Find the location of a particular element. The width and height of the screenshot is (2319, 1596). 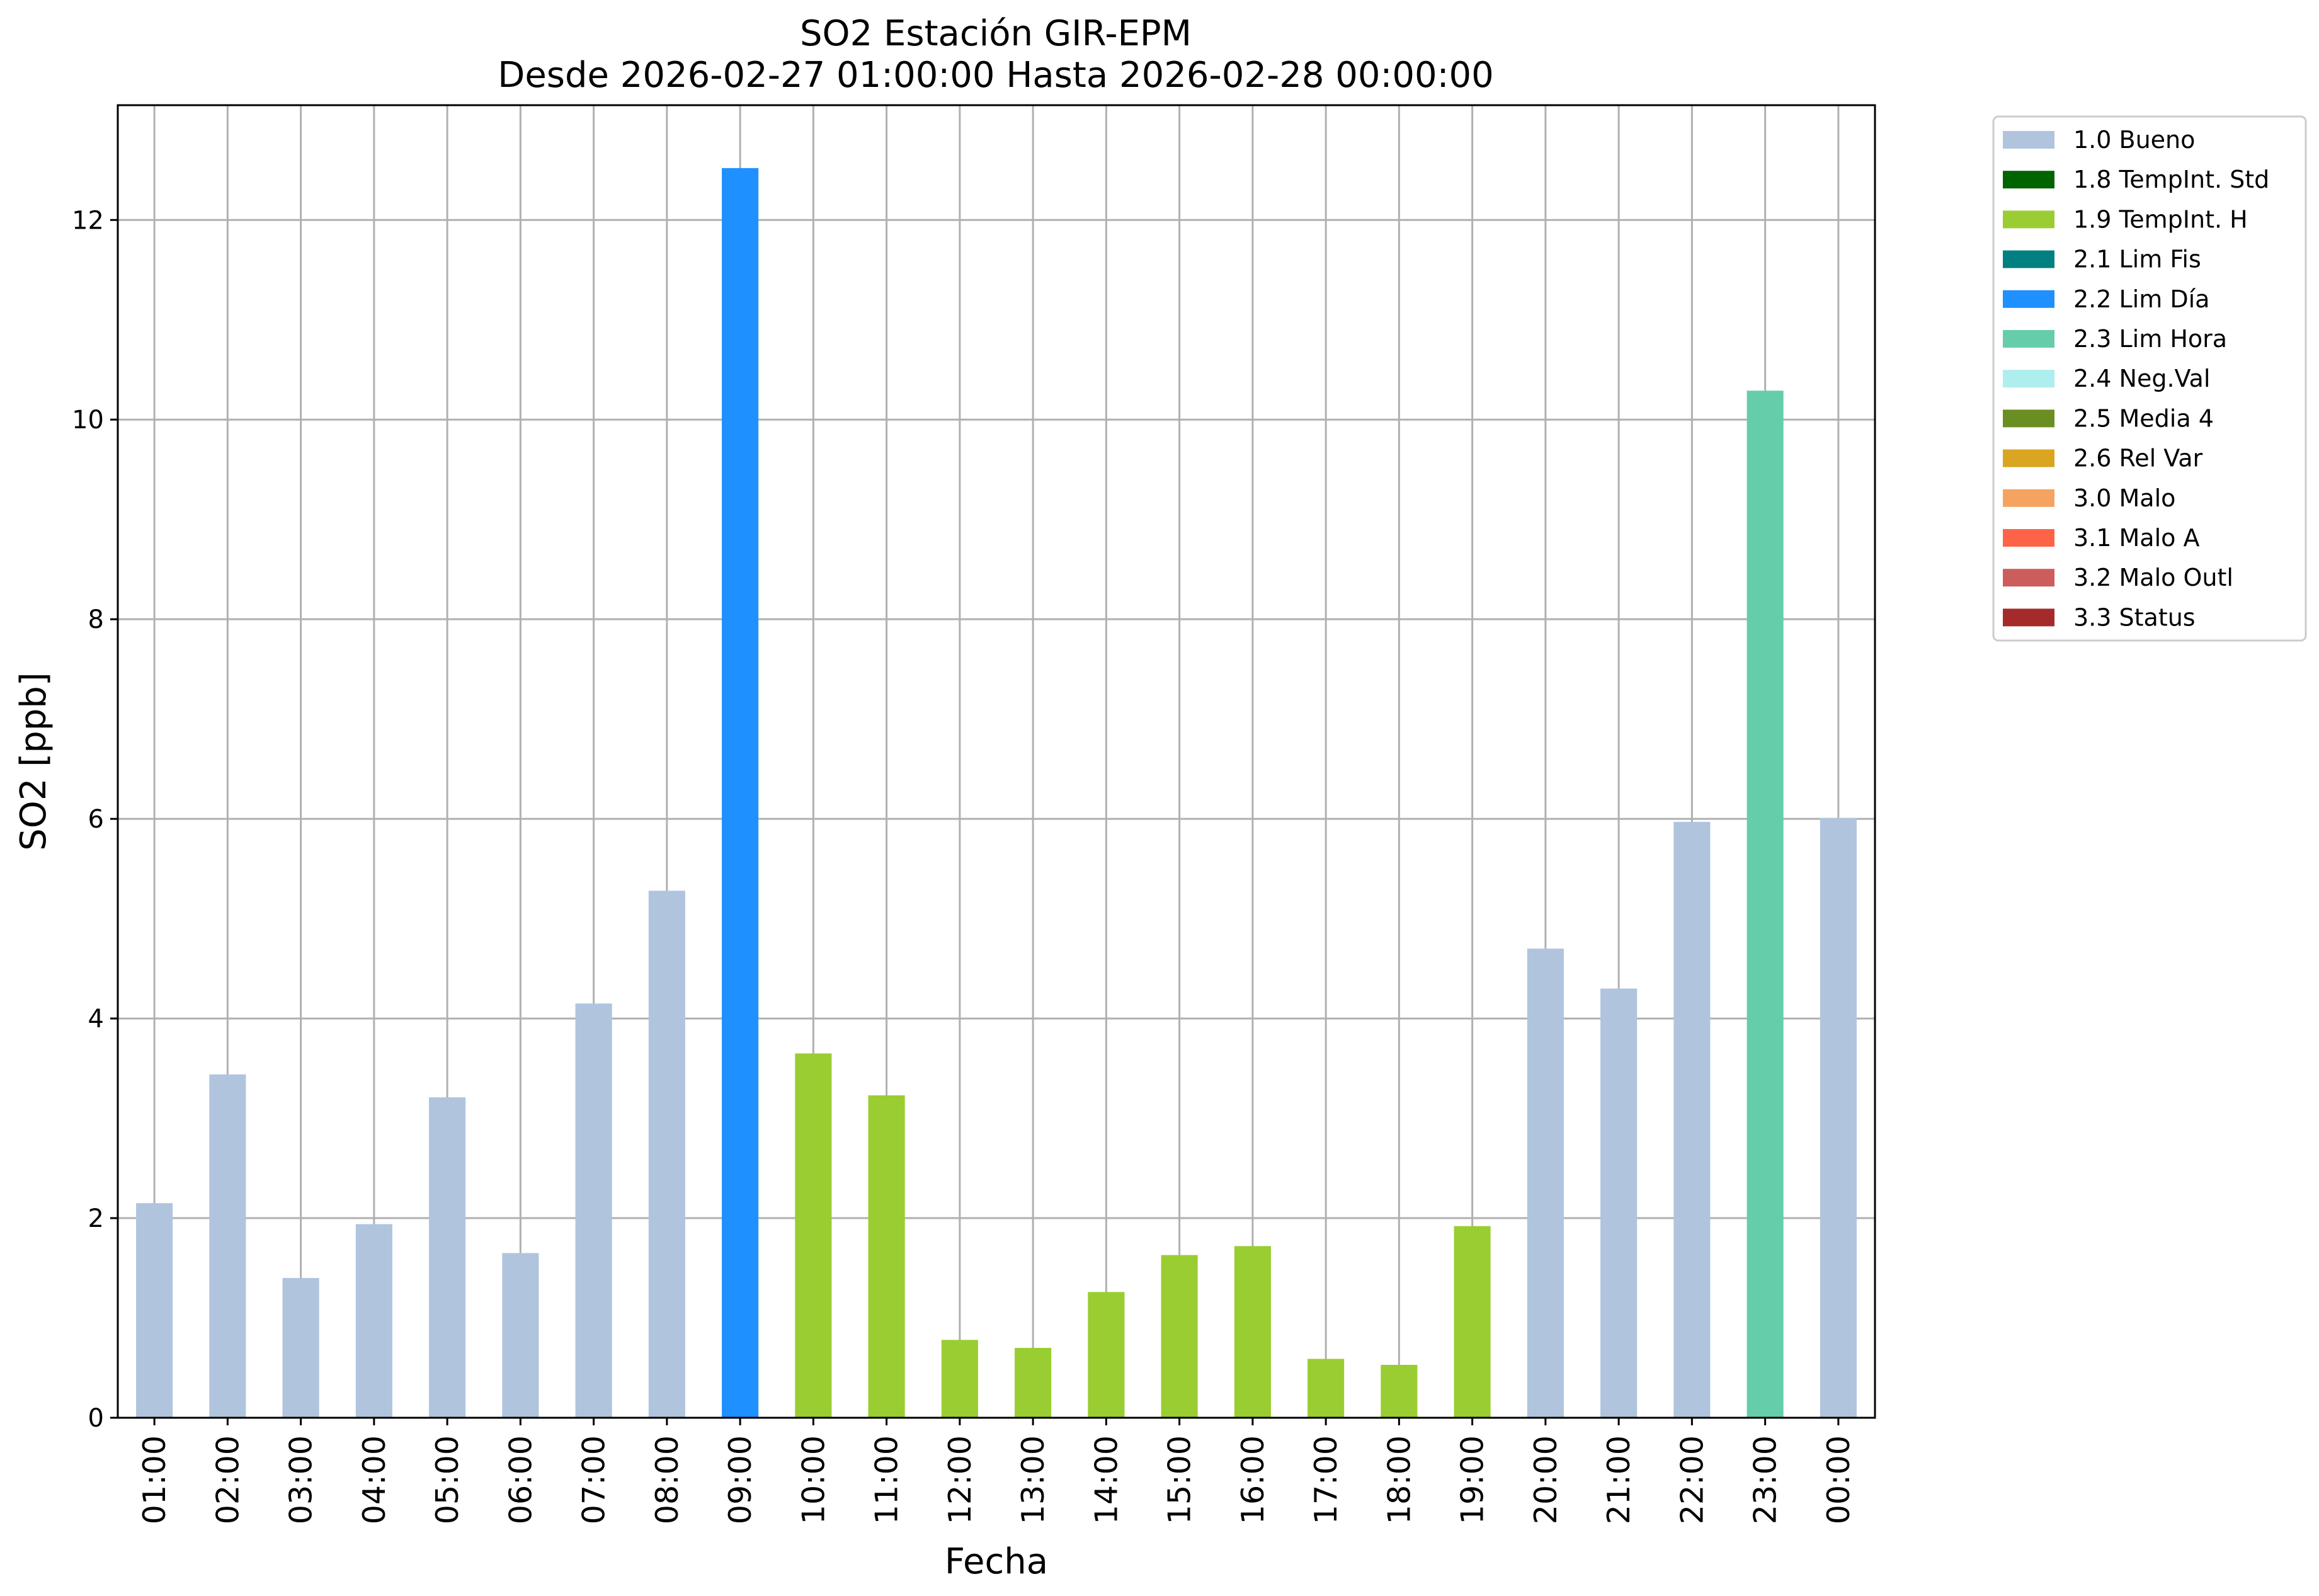

x-tick-label: 12:00 is located at coordinates (960, 1479).